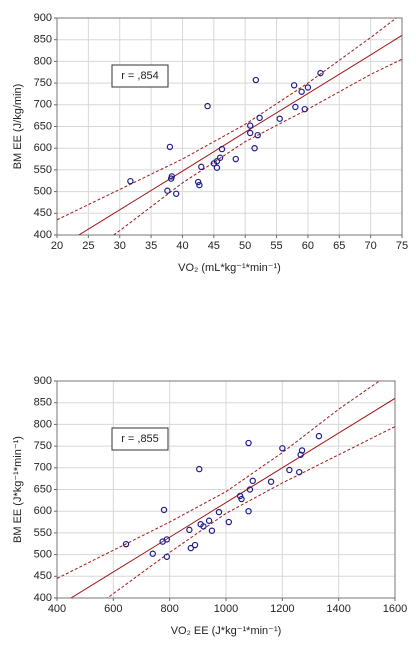  I want to click on x-tick-label: 30, so click(120, 246).